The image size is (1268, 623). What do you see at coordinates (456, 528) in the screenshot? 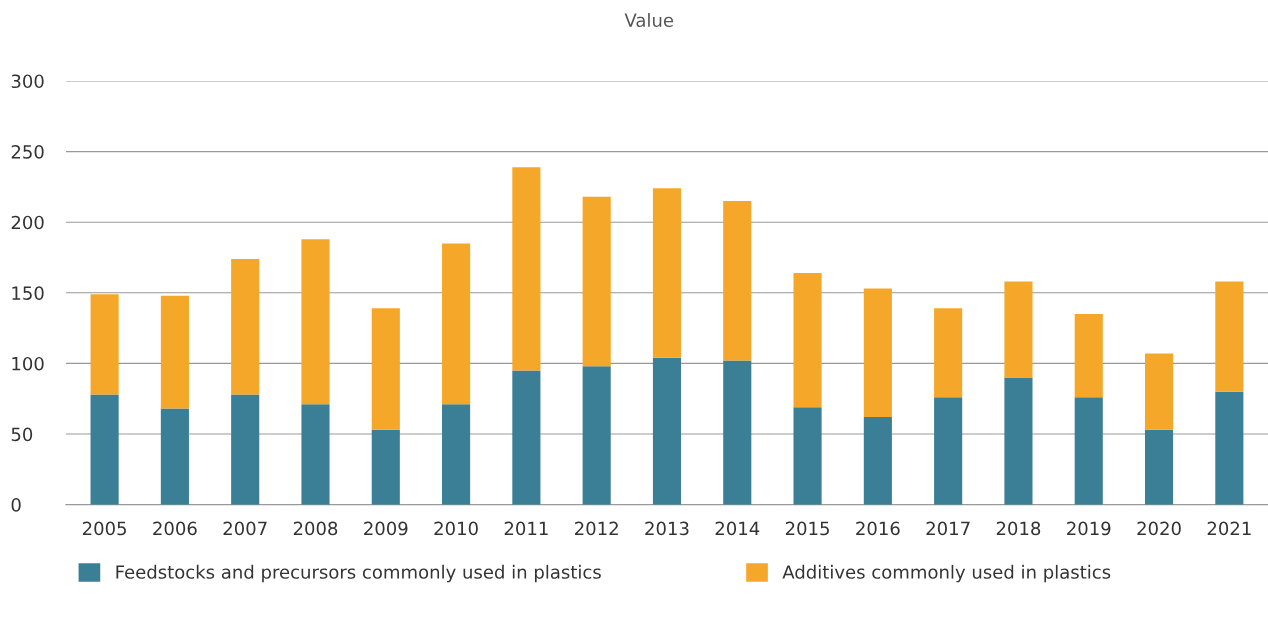
I see `x-tick-label: 2010` at bounding box center [456, 528].